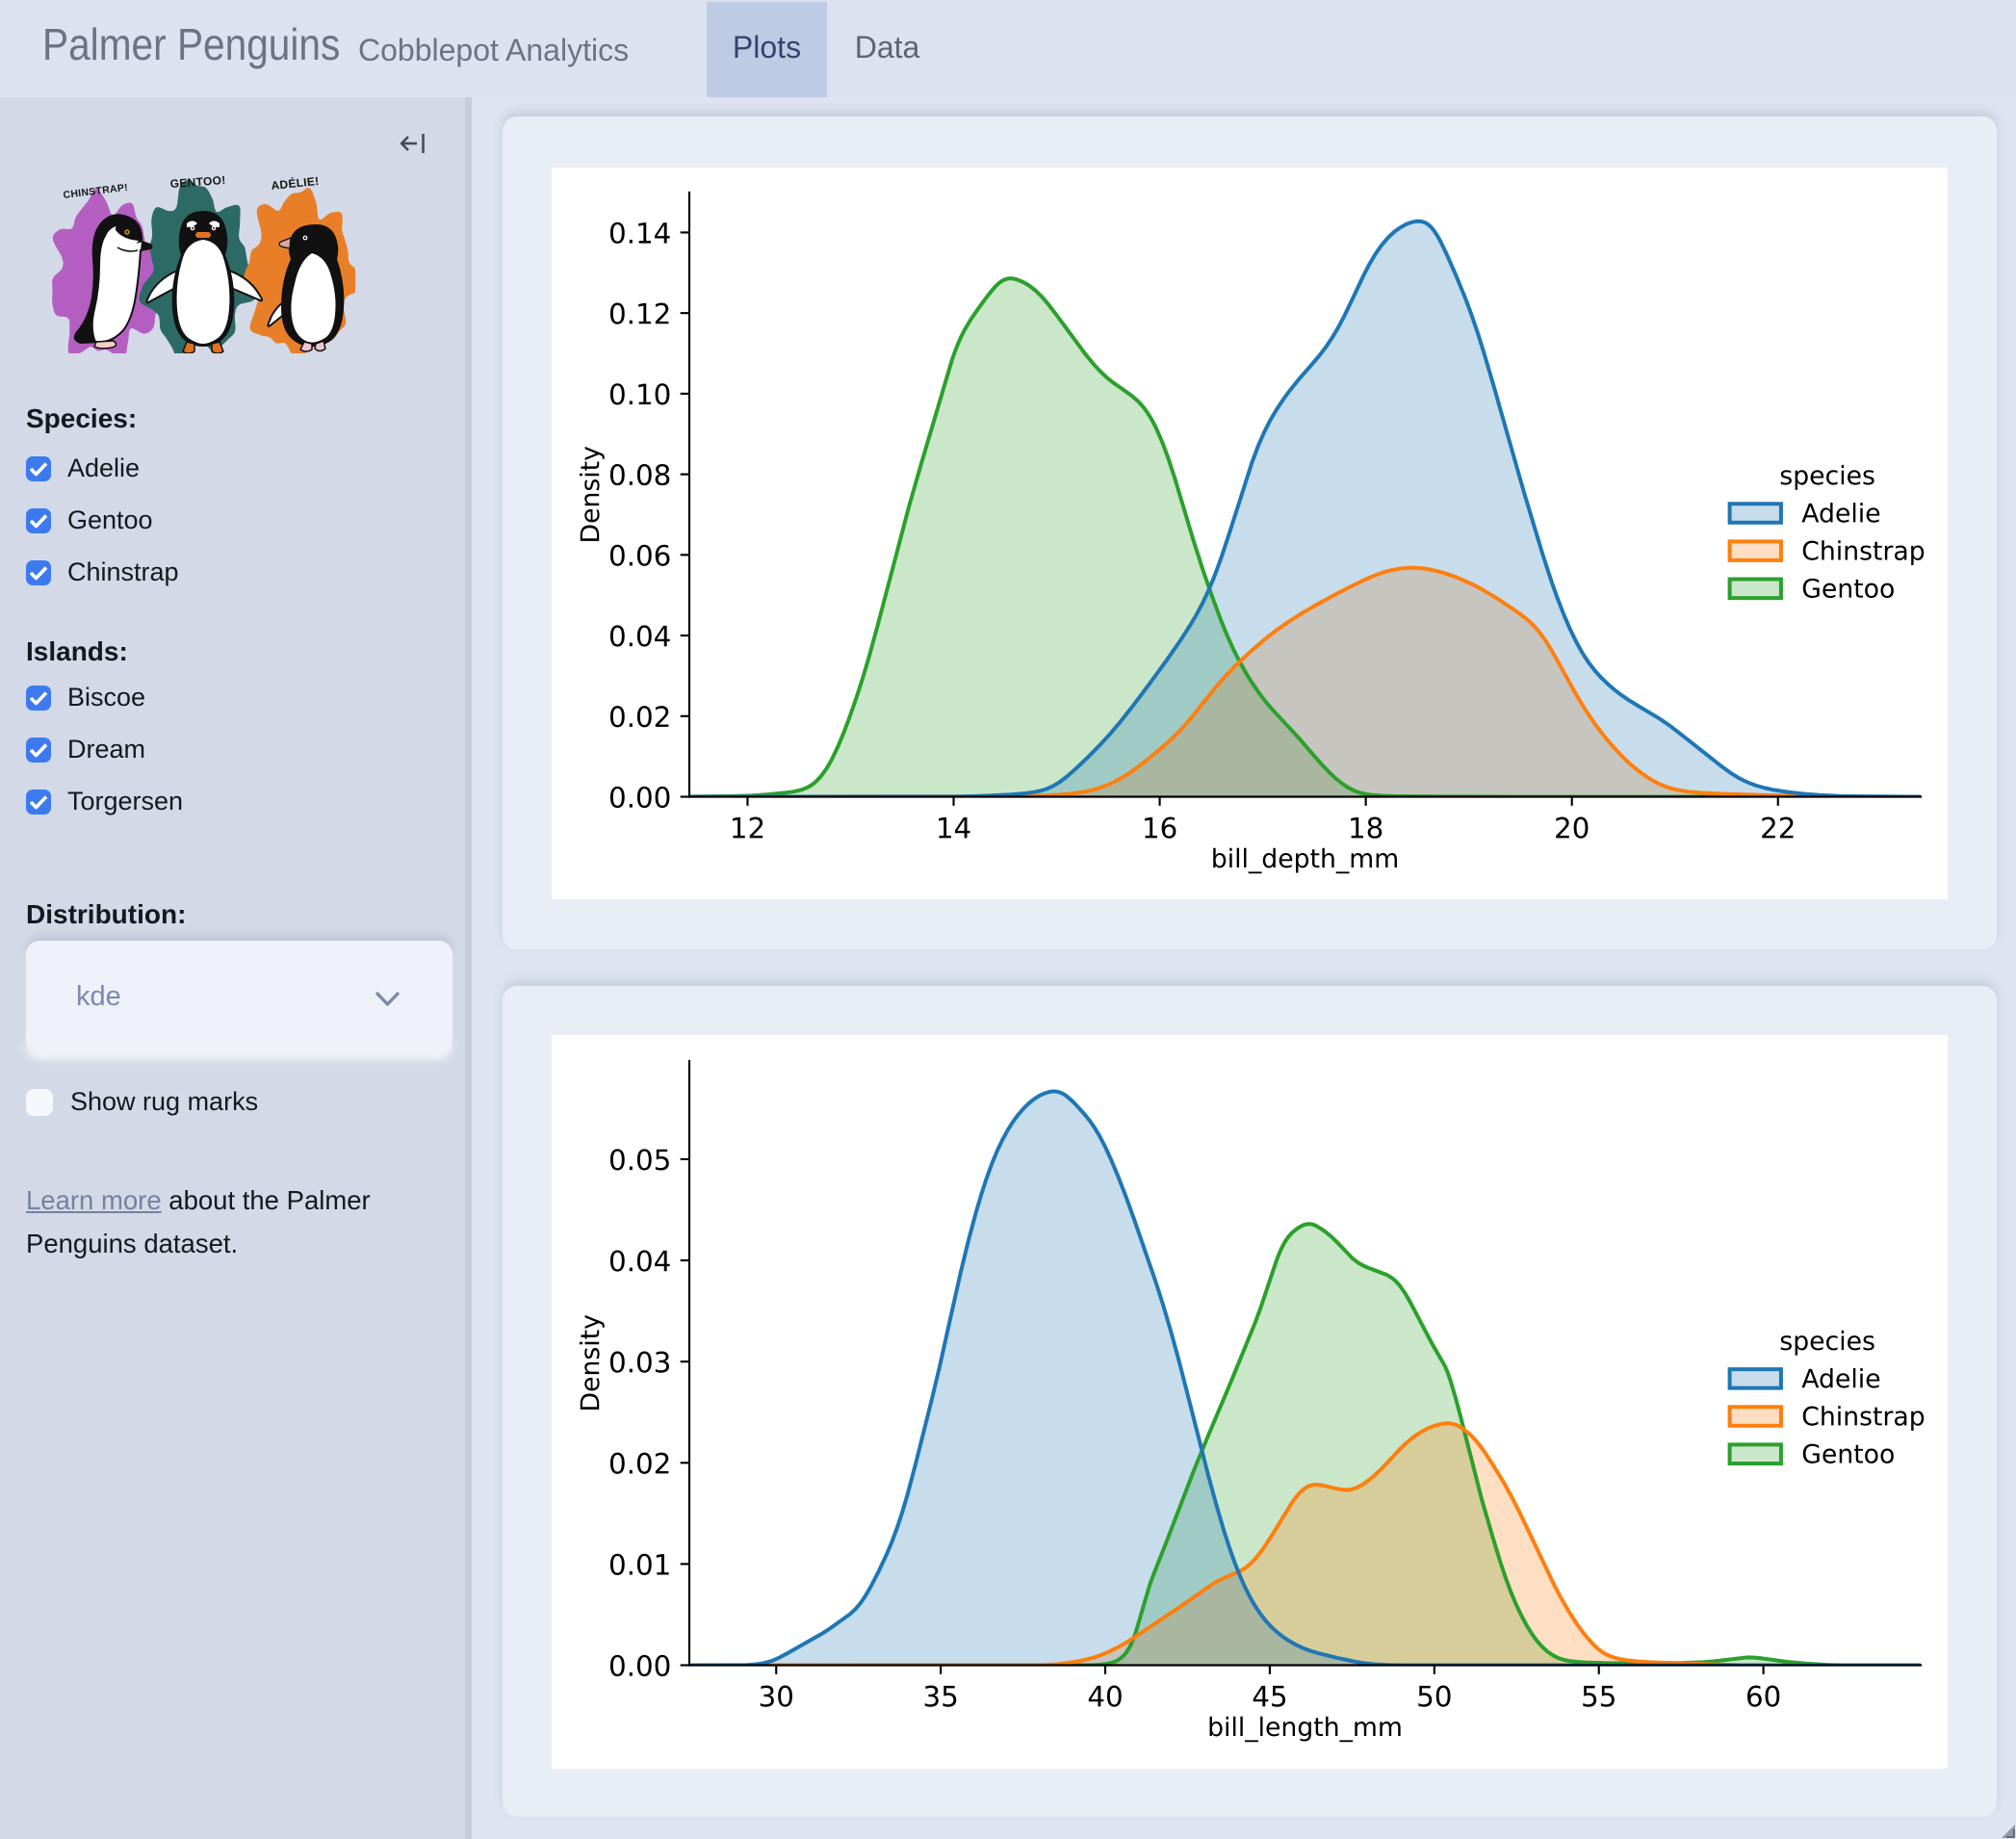 This screenshot has width=2016, height=1839. What do you see at coordinates (197, 182) in the screenshot?
I see `svg-text: GENTOO!` at bounding box center [197, 182].